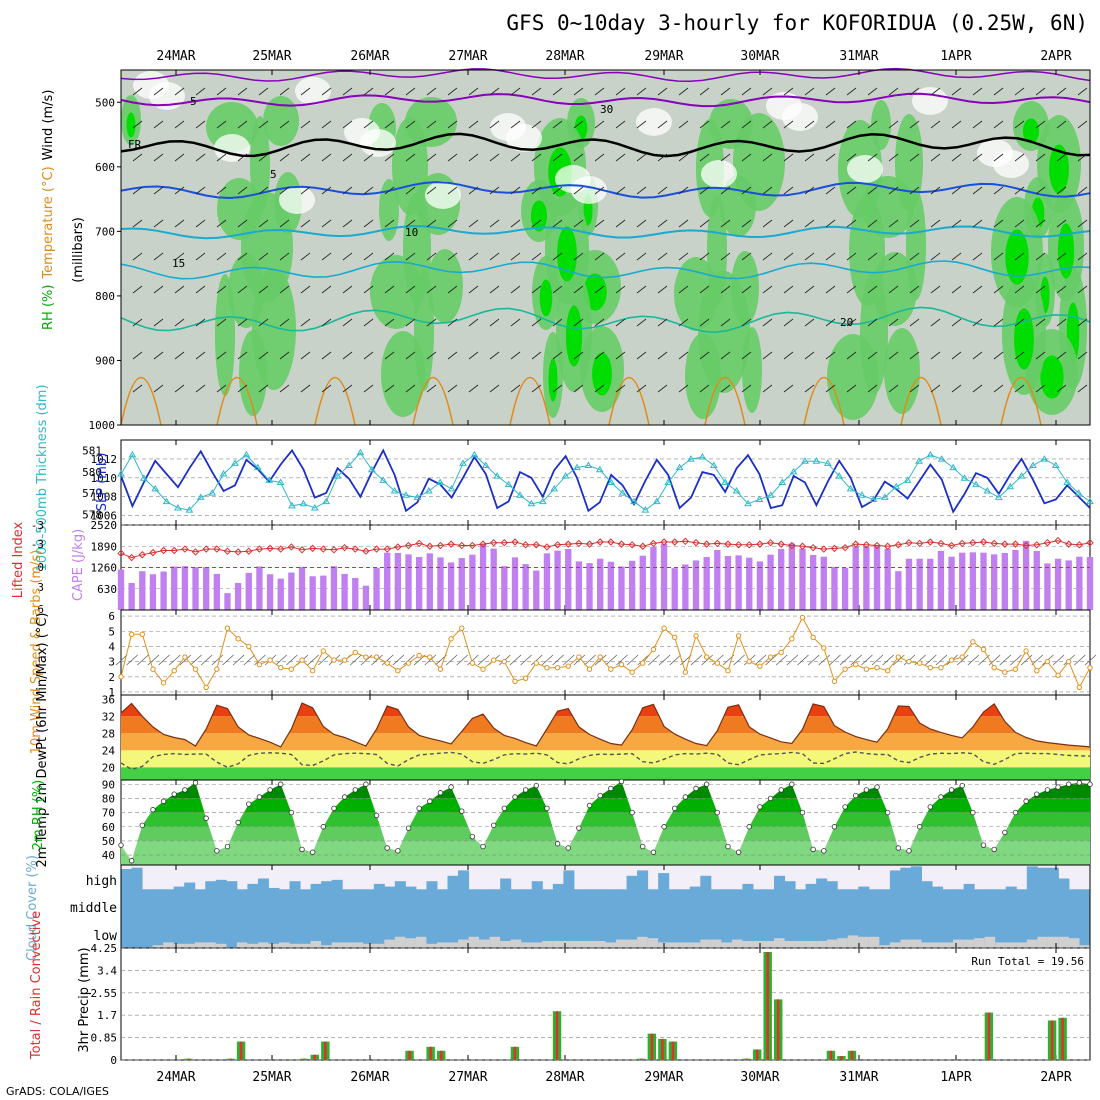 Image resolution: width=1100 pixels, height=1100 pixels. I want to click on rh-tick-label: 70, so click(108, 813).